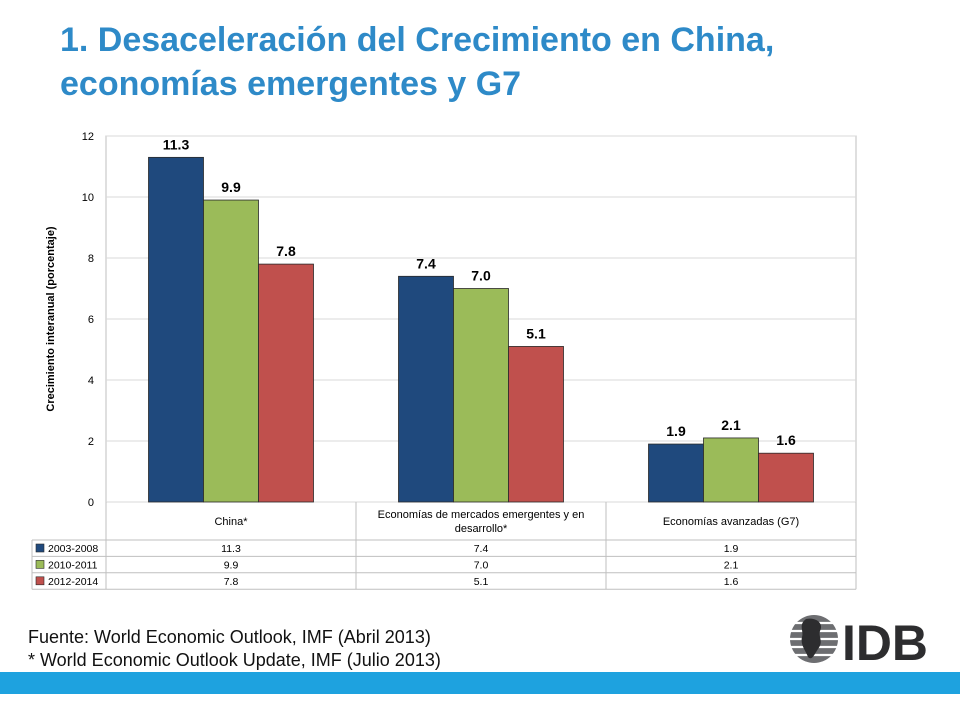  I want to click on logo-text: IDB, so click(885, 641).